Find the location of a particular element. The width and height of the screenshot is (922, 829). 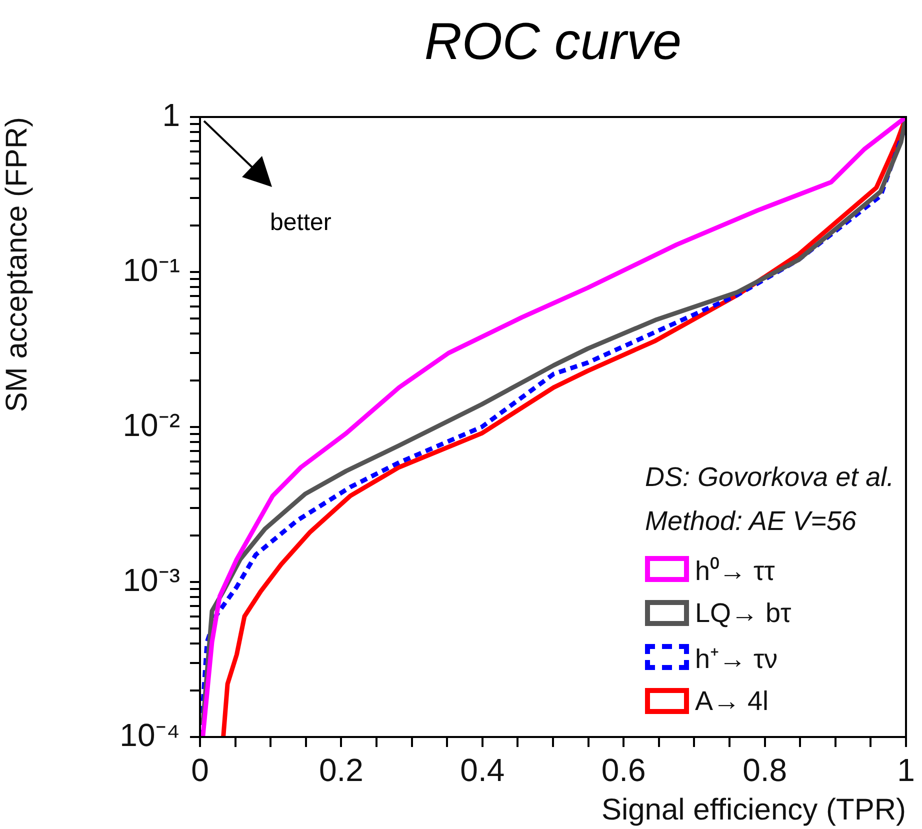

legend-label: h⁰→ ττ is located at coordinates (735, 571).